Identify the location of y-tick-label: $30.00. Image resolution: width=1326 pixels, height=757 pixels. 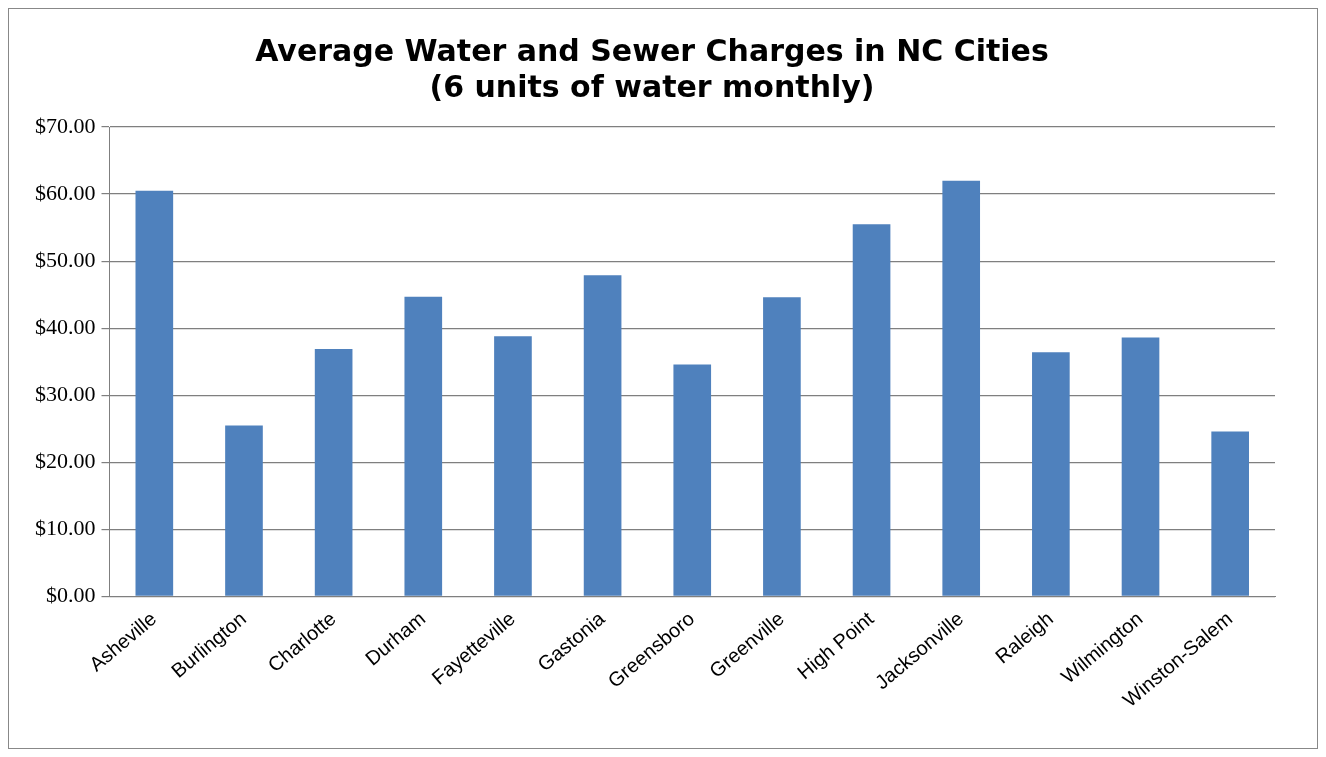
(65, 394).